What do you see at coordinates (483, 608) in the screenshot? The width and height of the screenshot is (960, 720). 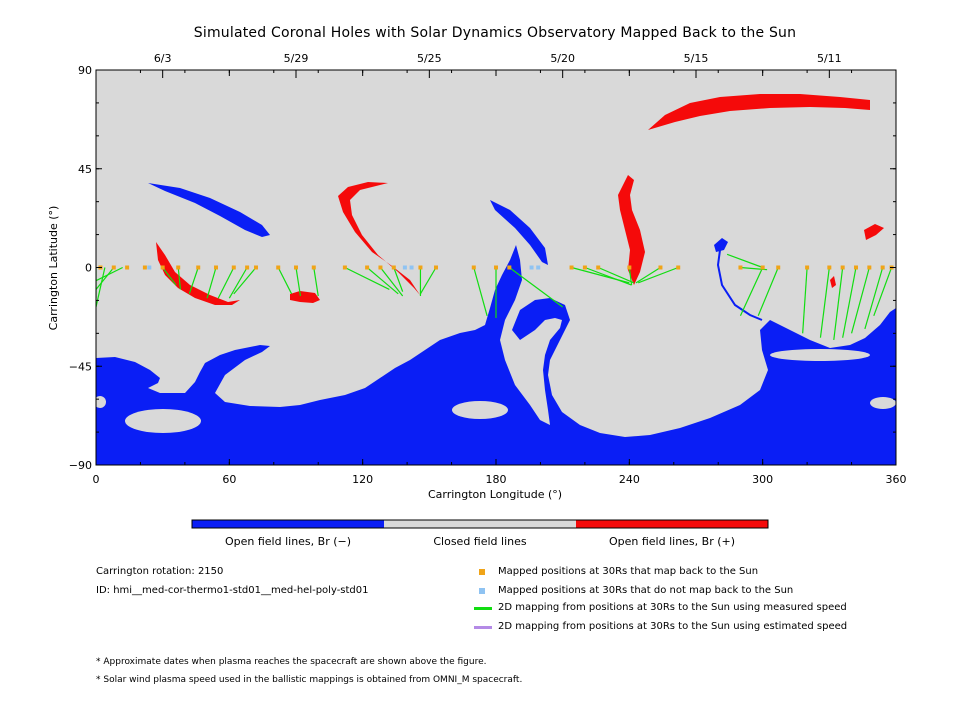 I see `legend-line-measured` at bounding box center [483, 608].